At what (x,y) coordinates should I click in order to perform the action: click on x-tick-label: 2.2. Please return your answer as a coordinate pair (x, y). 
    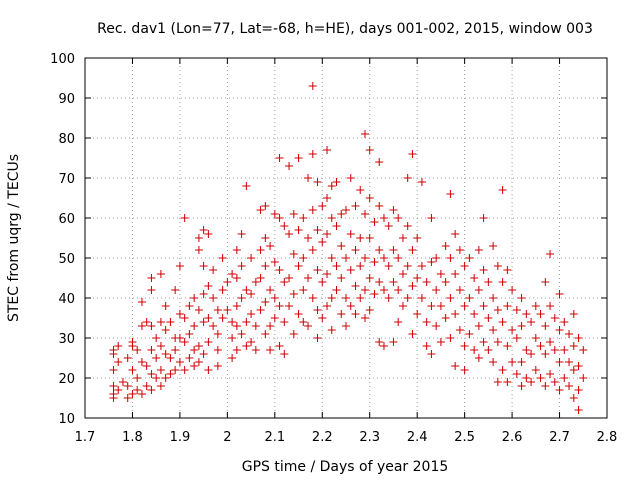
    Looking at the image, I should click on (322, 437).